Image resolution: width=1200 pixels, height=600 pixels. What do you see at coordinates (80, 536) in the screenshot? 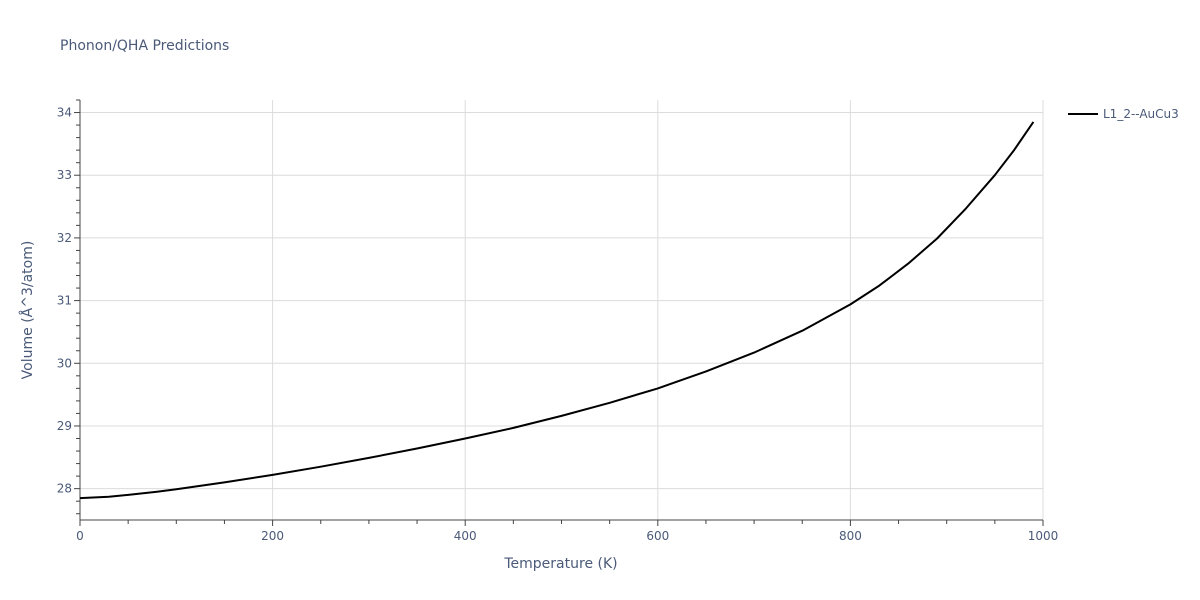
I see `x-tick-label: 0` at bounding box center [80, 536].